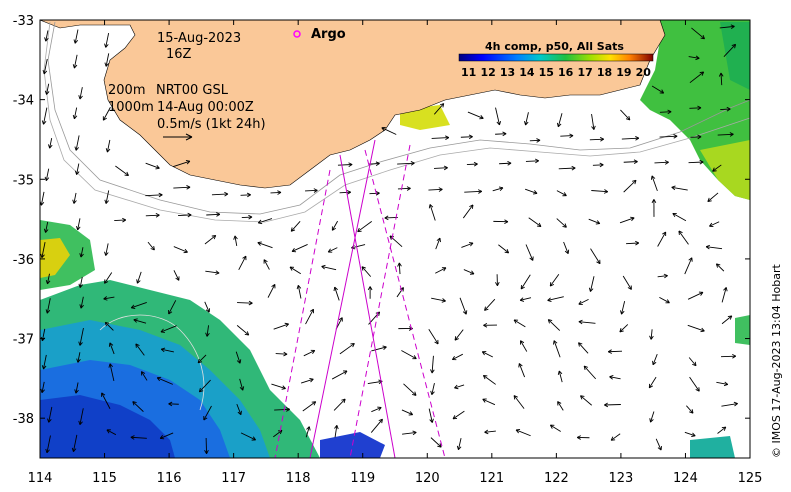  Describe the element at coordinates (487, 72) in the screenshot. I see `colorbar-tick-label: 12` at that location.